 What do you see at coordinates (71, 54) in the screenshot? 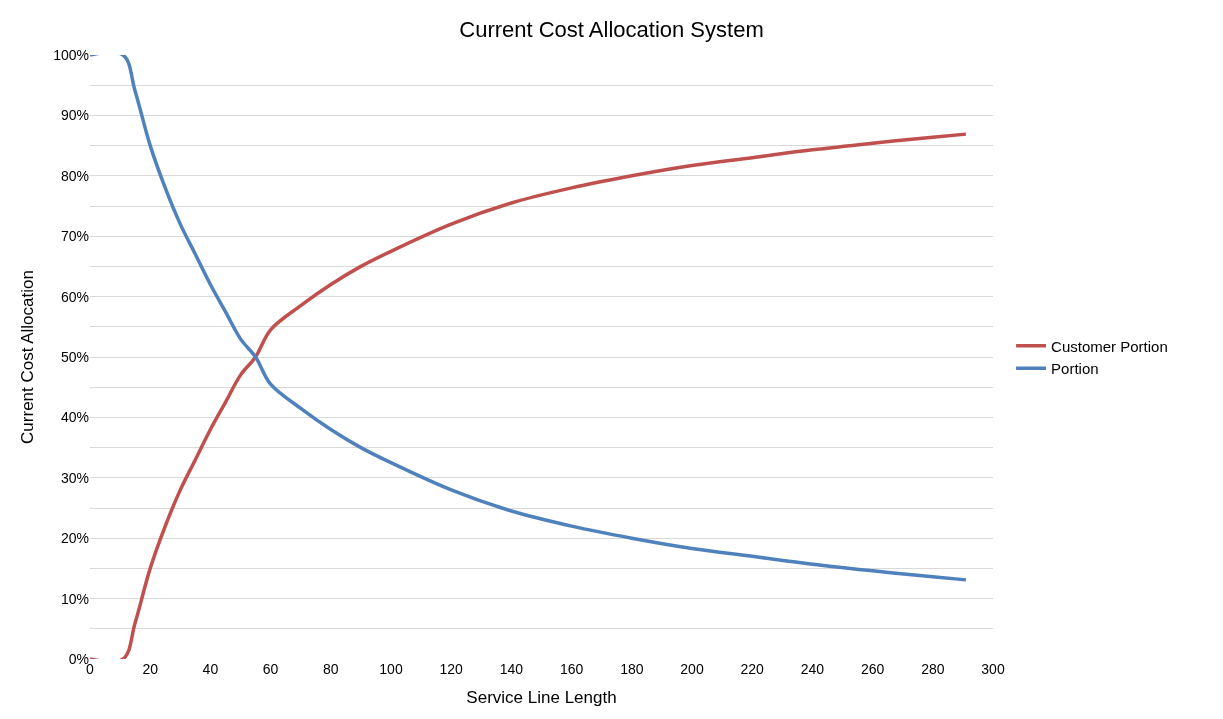
I see `y-tick-label: 100%` at bounding box center [71, 54].